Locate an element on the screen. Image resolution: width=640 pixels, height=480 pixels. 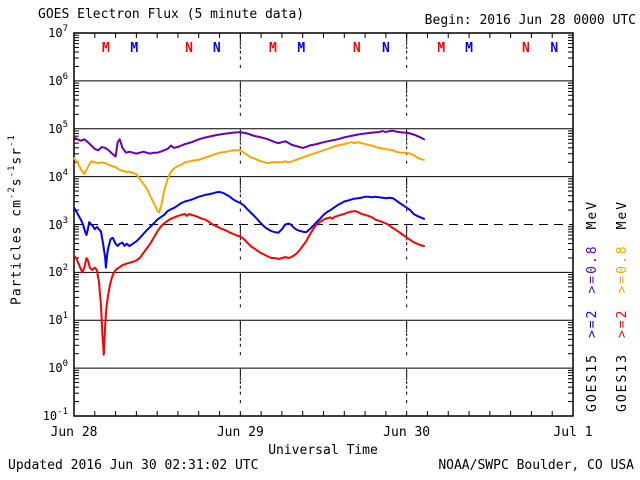
y-axis-tick-label: 10³ is located at coordinates (58, 223).